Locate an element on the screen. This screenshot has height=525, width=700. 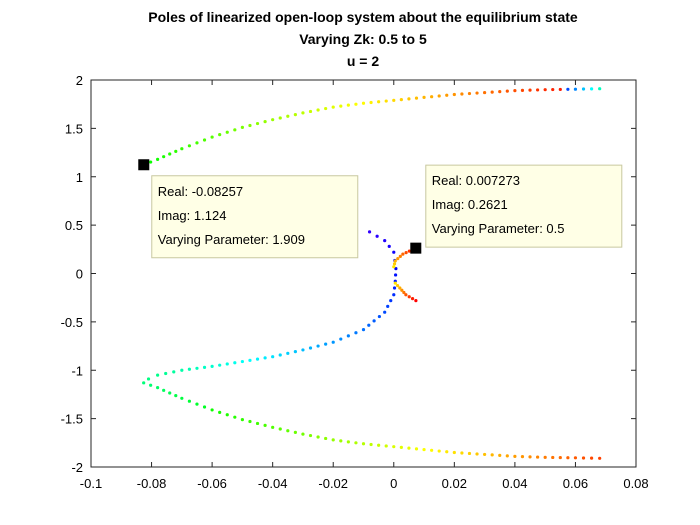
x-tick-label: -0.1 is located at coordinates (91, 483).